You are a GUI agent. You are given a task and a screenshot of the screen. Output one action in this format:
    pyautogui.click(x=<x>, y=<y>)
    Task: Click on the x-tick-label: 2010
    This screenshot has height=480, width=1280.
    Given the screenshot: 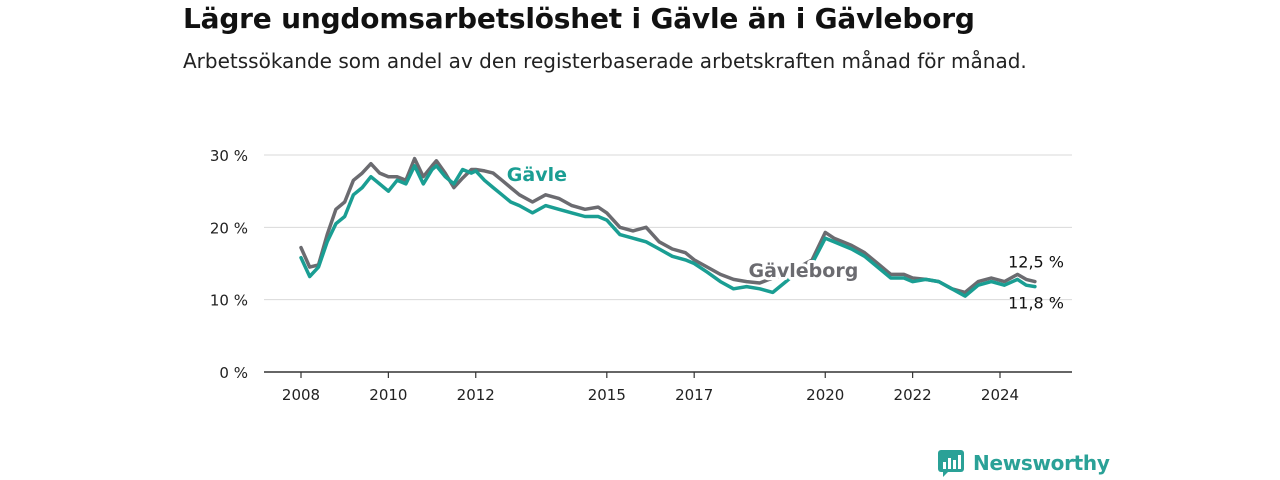 What is the action you would take?
    pyautogui.click(x=388, y=395)
    